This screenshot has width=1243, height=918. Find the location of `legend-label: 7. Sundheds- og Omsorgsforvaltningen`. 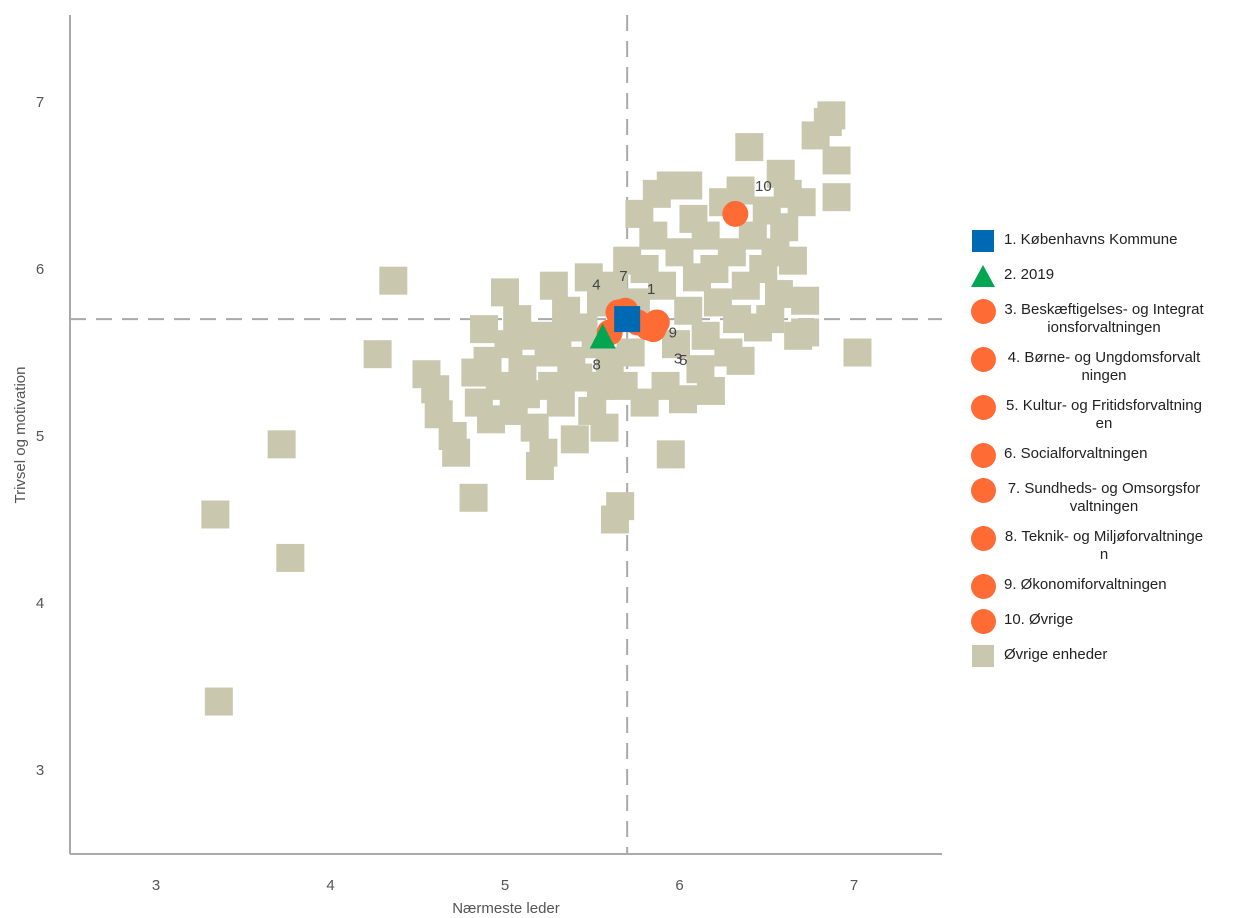

legend-label: 7. Sundheds- og Omsorgsforvaltningen is located at coordinates (1104, 497).